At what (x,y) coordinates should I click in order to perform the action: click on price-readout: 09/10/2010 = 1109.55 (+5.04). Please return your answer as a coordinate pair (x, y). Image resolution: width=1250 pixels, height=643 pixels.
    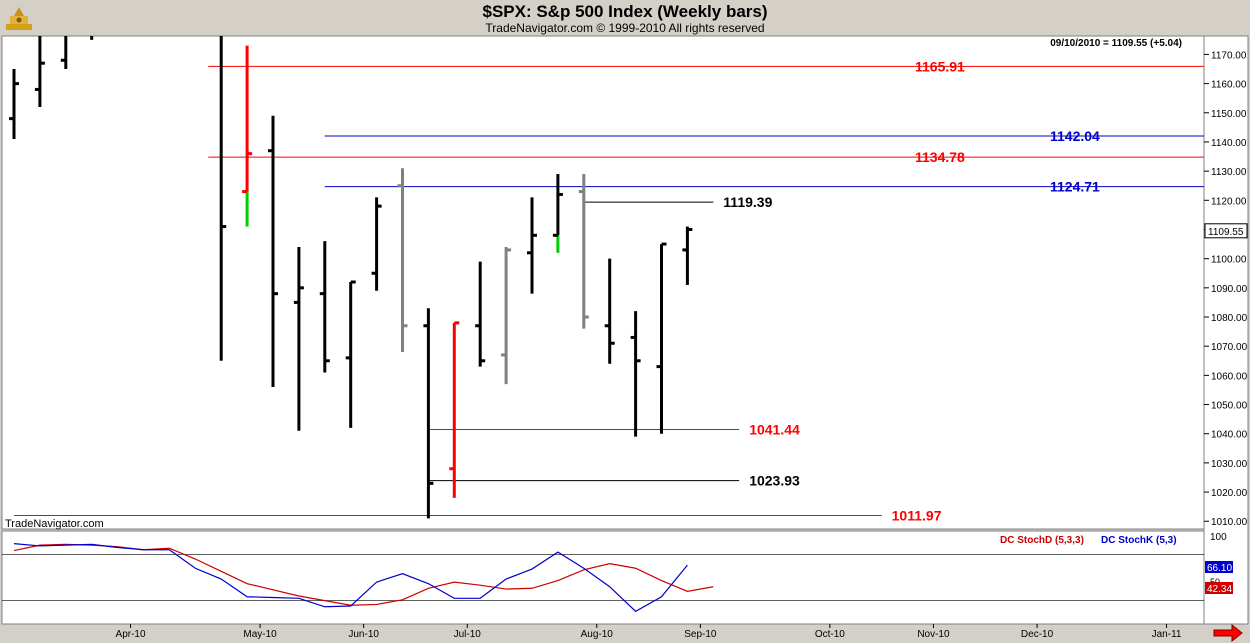
    Looking at the image, I should click on (1116, 43).